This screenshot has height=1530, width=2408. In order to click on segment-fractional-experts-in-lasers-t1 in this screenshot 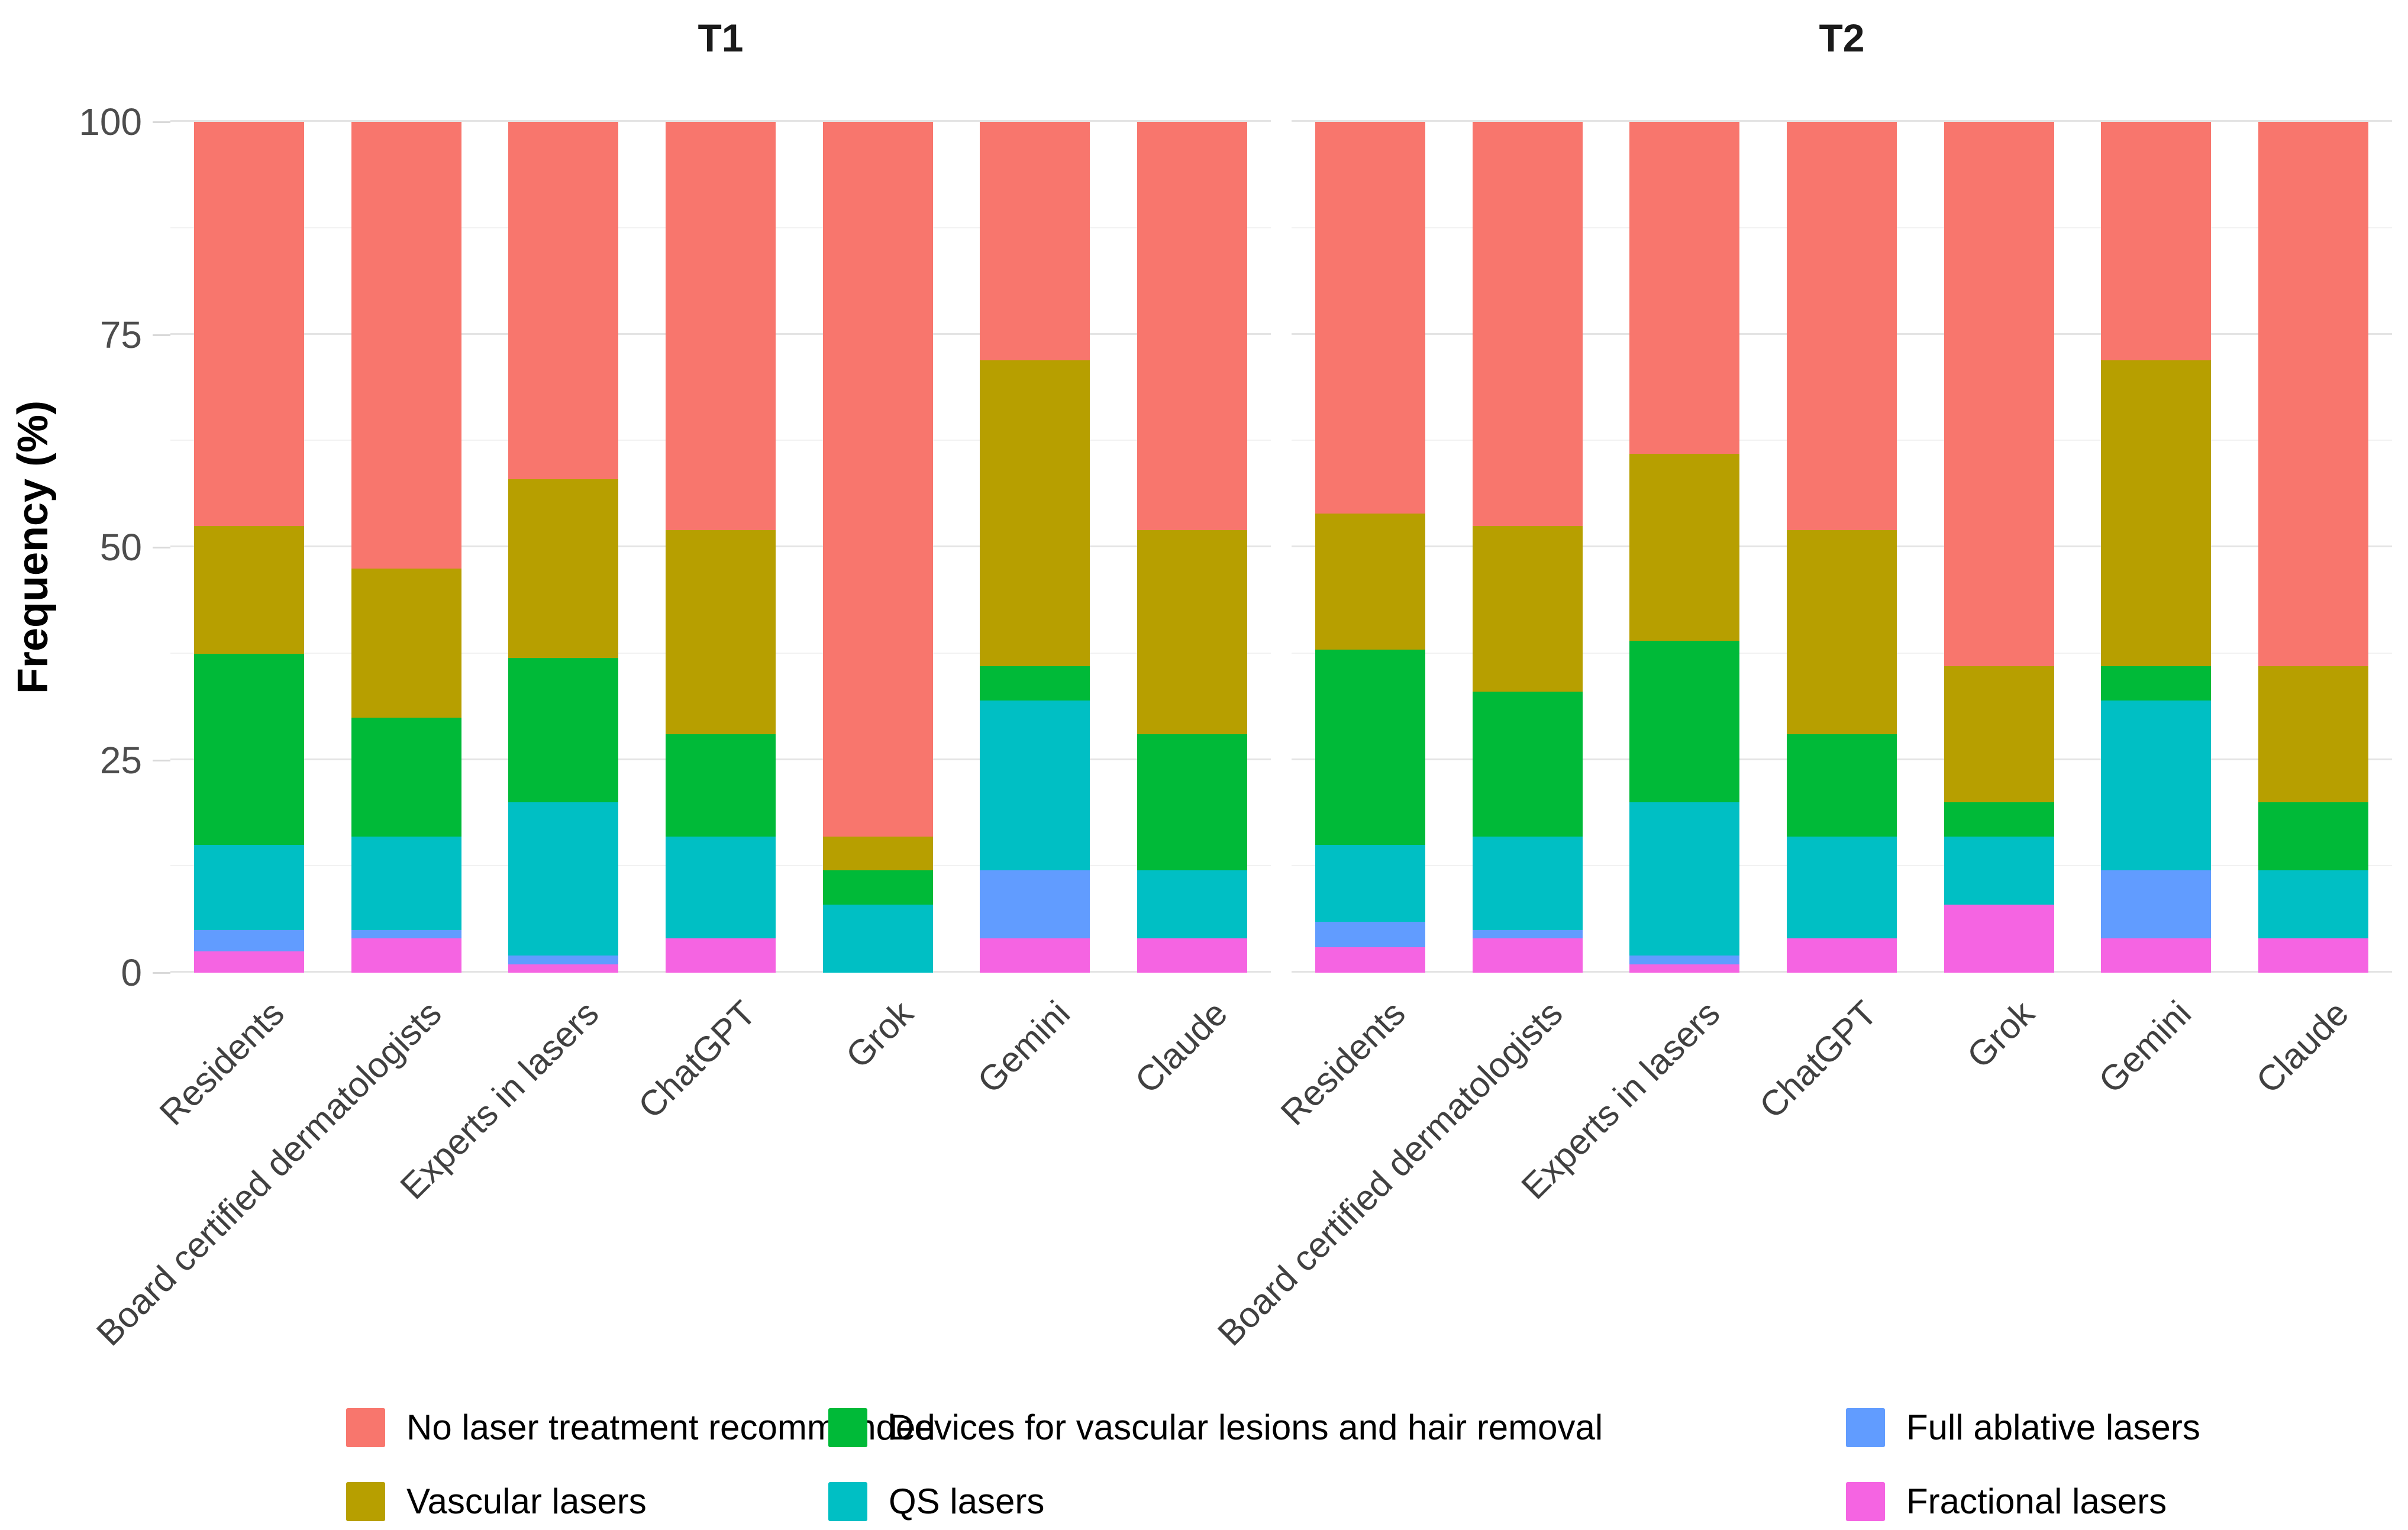, I will do `click(564, 968)`.